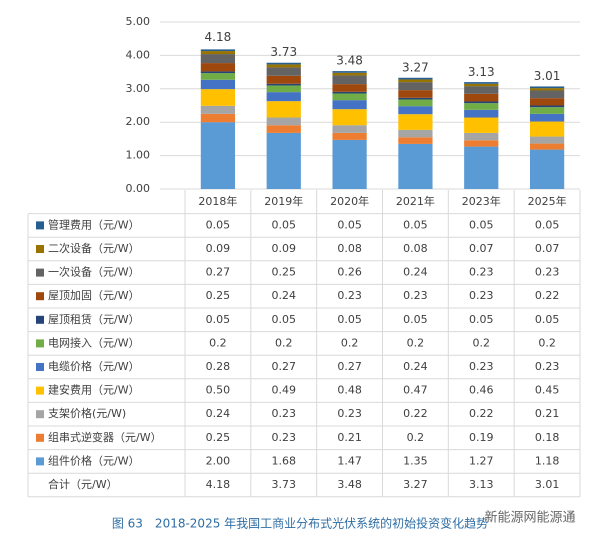 This screenshot has width=600, height=544. Describe the element at coordinates (415, 484) in the screenshot. I see `table-cell: 3.27` at that location.